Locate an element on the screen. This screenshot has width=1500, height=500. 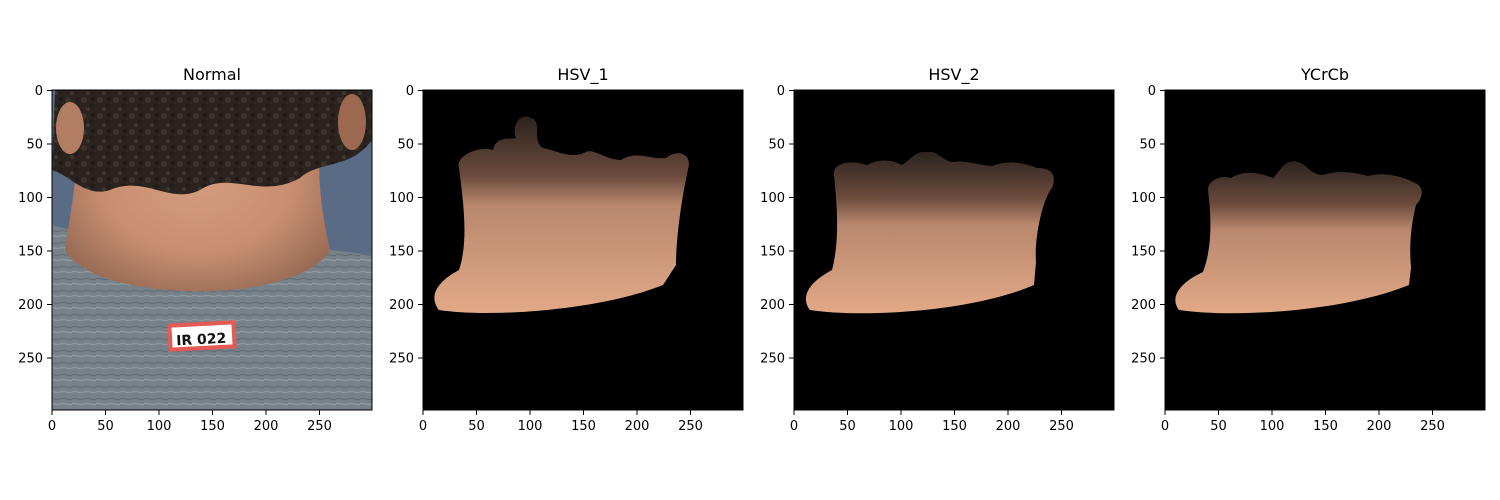
photo-neck: IR 022 is located at coordinates (212, 250).